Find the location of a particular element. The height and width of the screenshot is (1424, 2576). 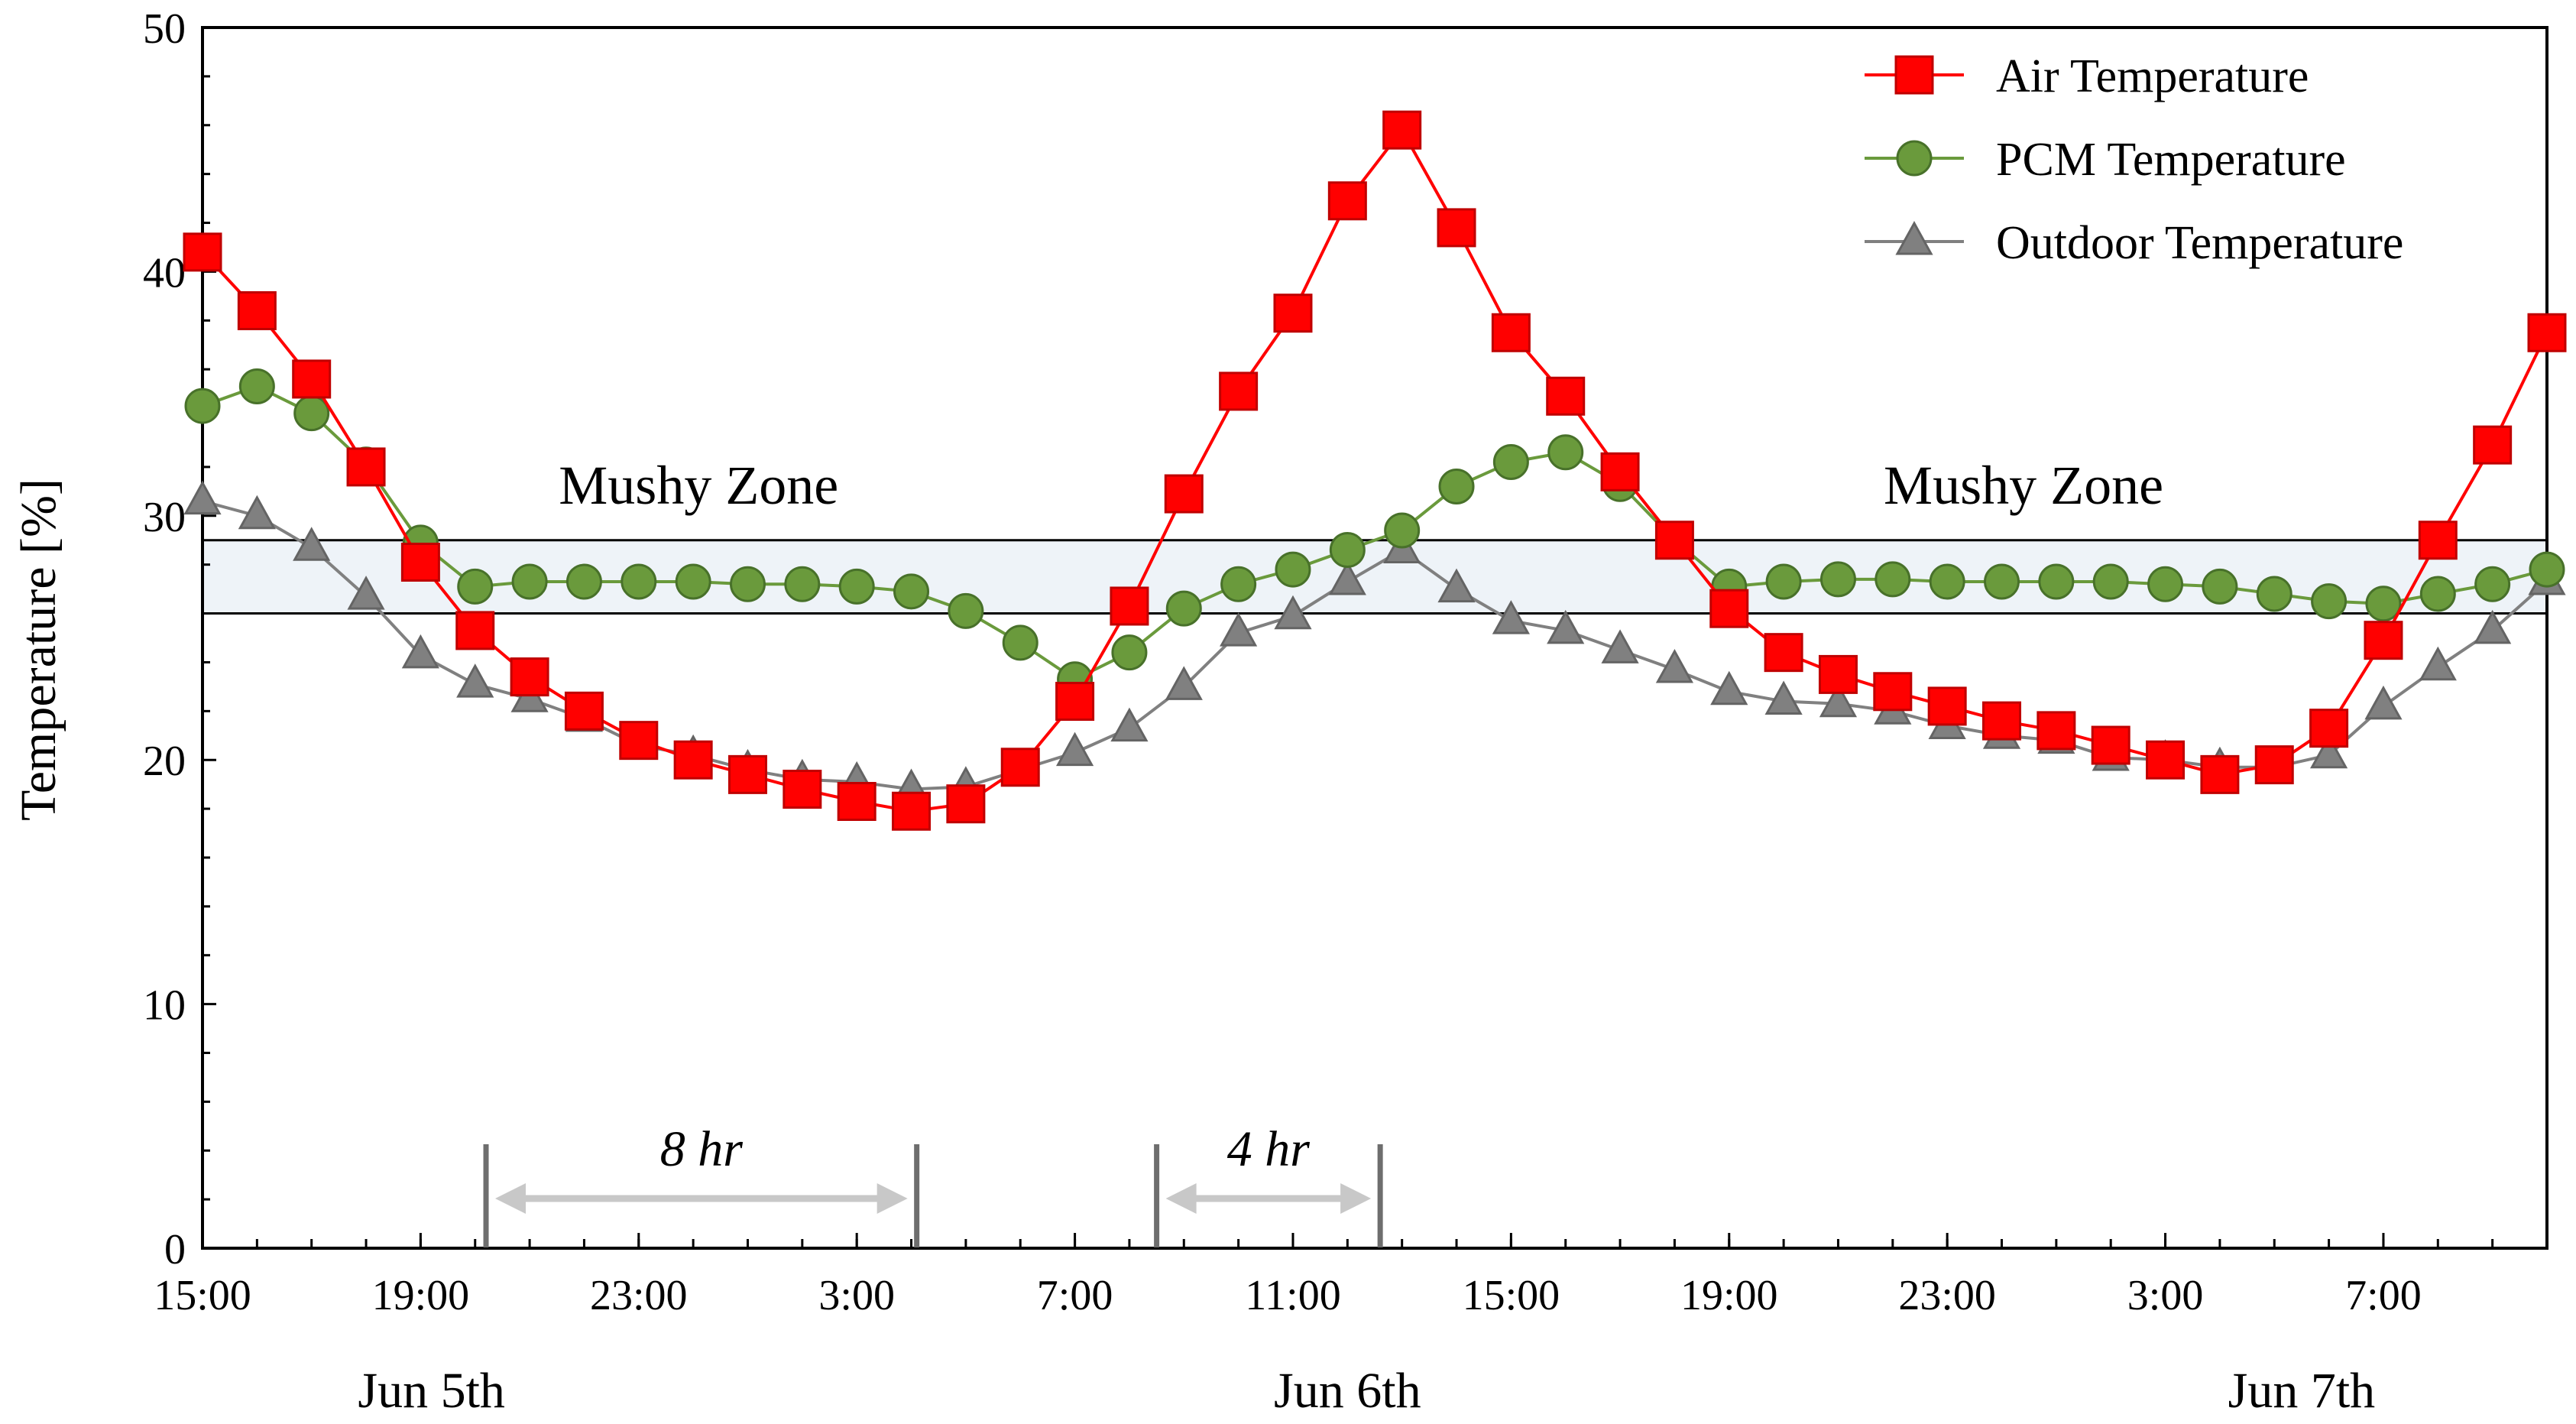

x-tick-label: 3:00 is located at coordinates (857, 1295).